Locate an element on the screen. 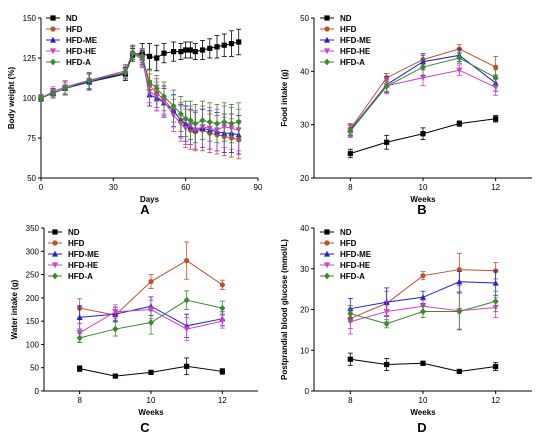 This screenshot has width=550, height=441. panel-letter: B is located at coordinates (421, 209).